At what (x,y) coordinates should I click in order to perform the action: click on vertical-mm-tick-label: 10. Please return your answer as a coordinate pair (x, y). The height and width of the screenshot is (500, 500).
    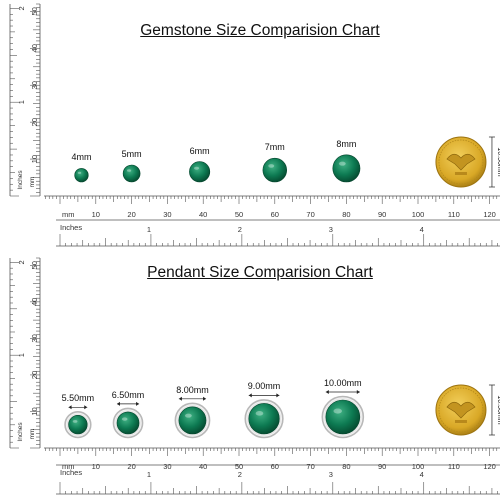
    Looking at the image, I should click on (34, 159).